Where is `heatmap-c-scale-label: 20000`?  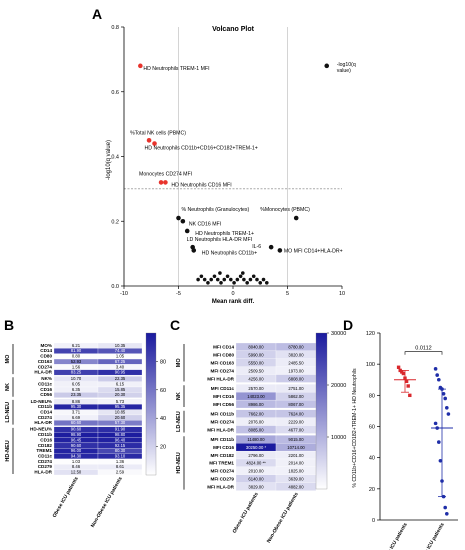
heatmap-c-scale-label: 20000 is located at coordinates (338, 386).